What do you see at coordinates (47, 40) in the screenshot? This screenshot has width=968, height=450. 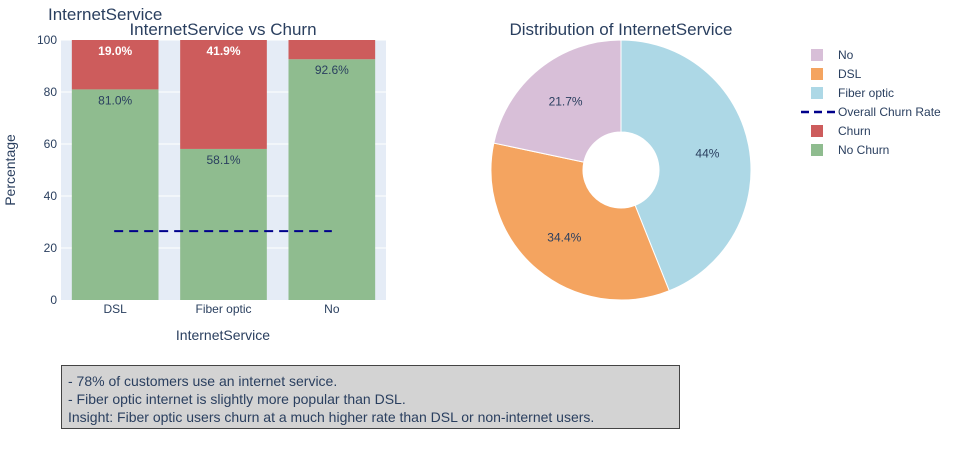 I see `y-tick-label: 100` at bounding box center [47, 40].